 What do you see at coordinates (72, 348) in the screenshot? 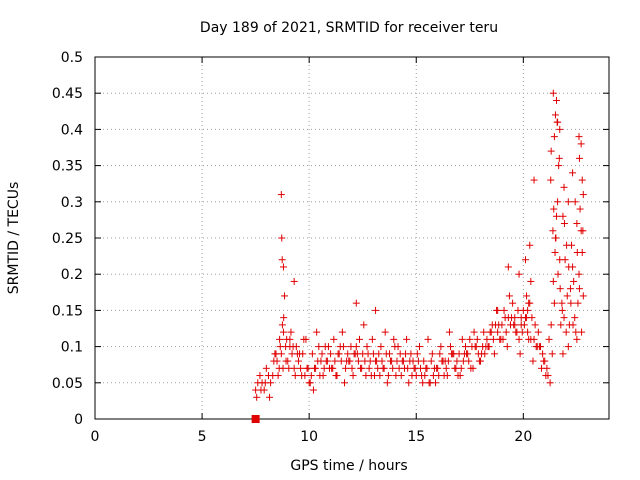
I see `y-tick-label: 0.1` at bounding box center [72, 348].